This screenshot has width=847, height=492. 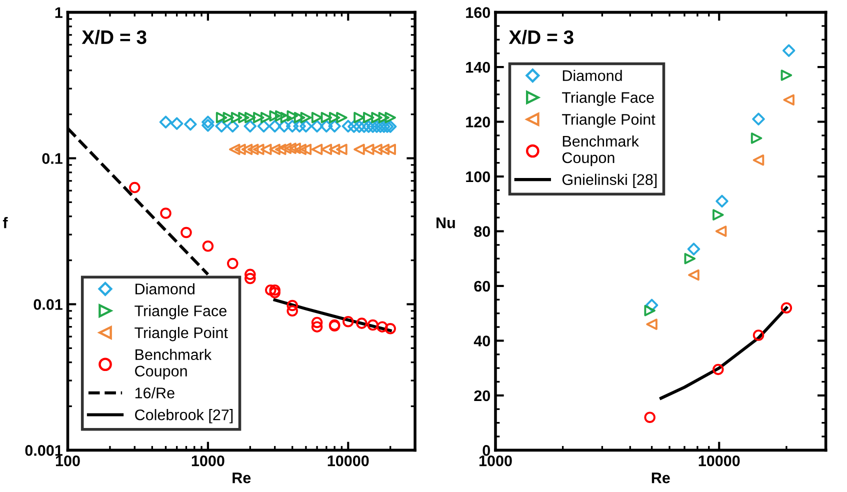 What do you see at coordinates (445, 223) in the screenshot?
I see `y-axis-title: Nu` at bounding box center [445, 223].